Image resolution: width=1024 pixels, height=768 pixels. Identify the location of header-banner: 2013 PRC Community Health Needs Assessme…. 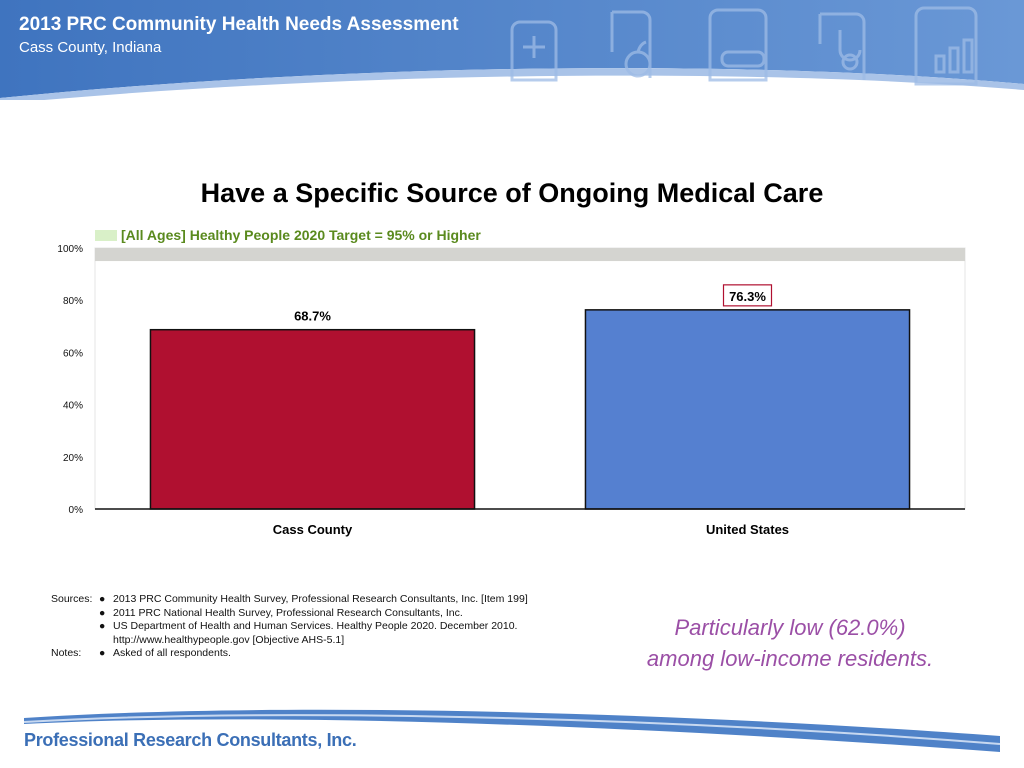
(512, 50).